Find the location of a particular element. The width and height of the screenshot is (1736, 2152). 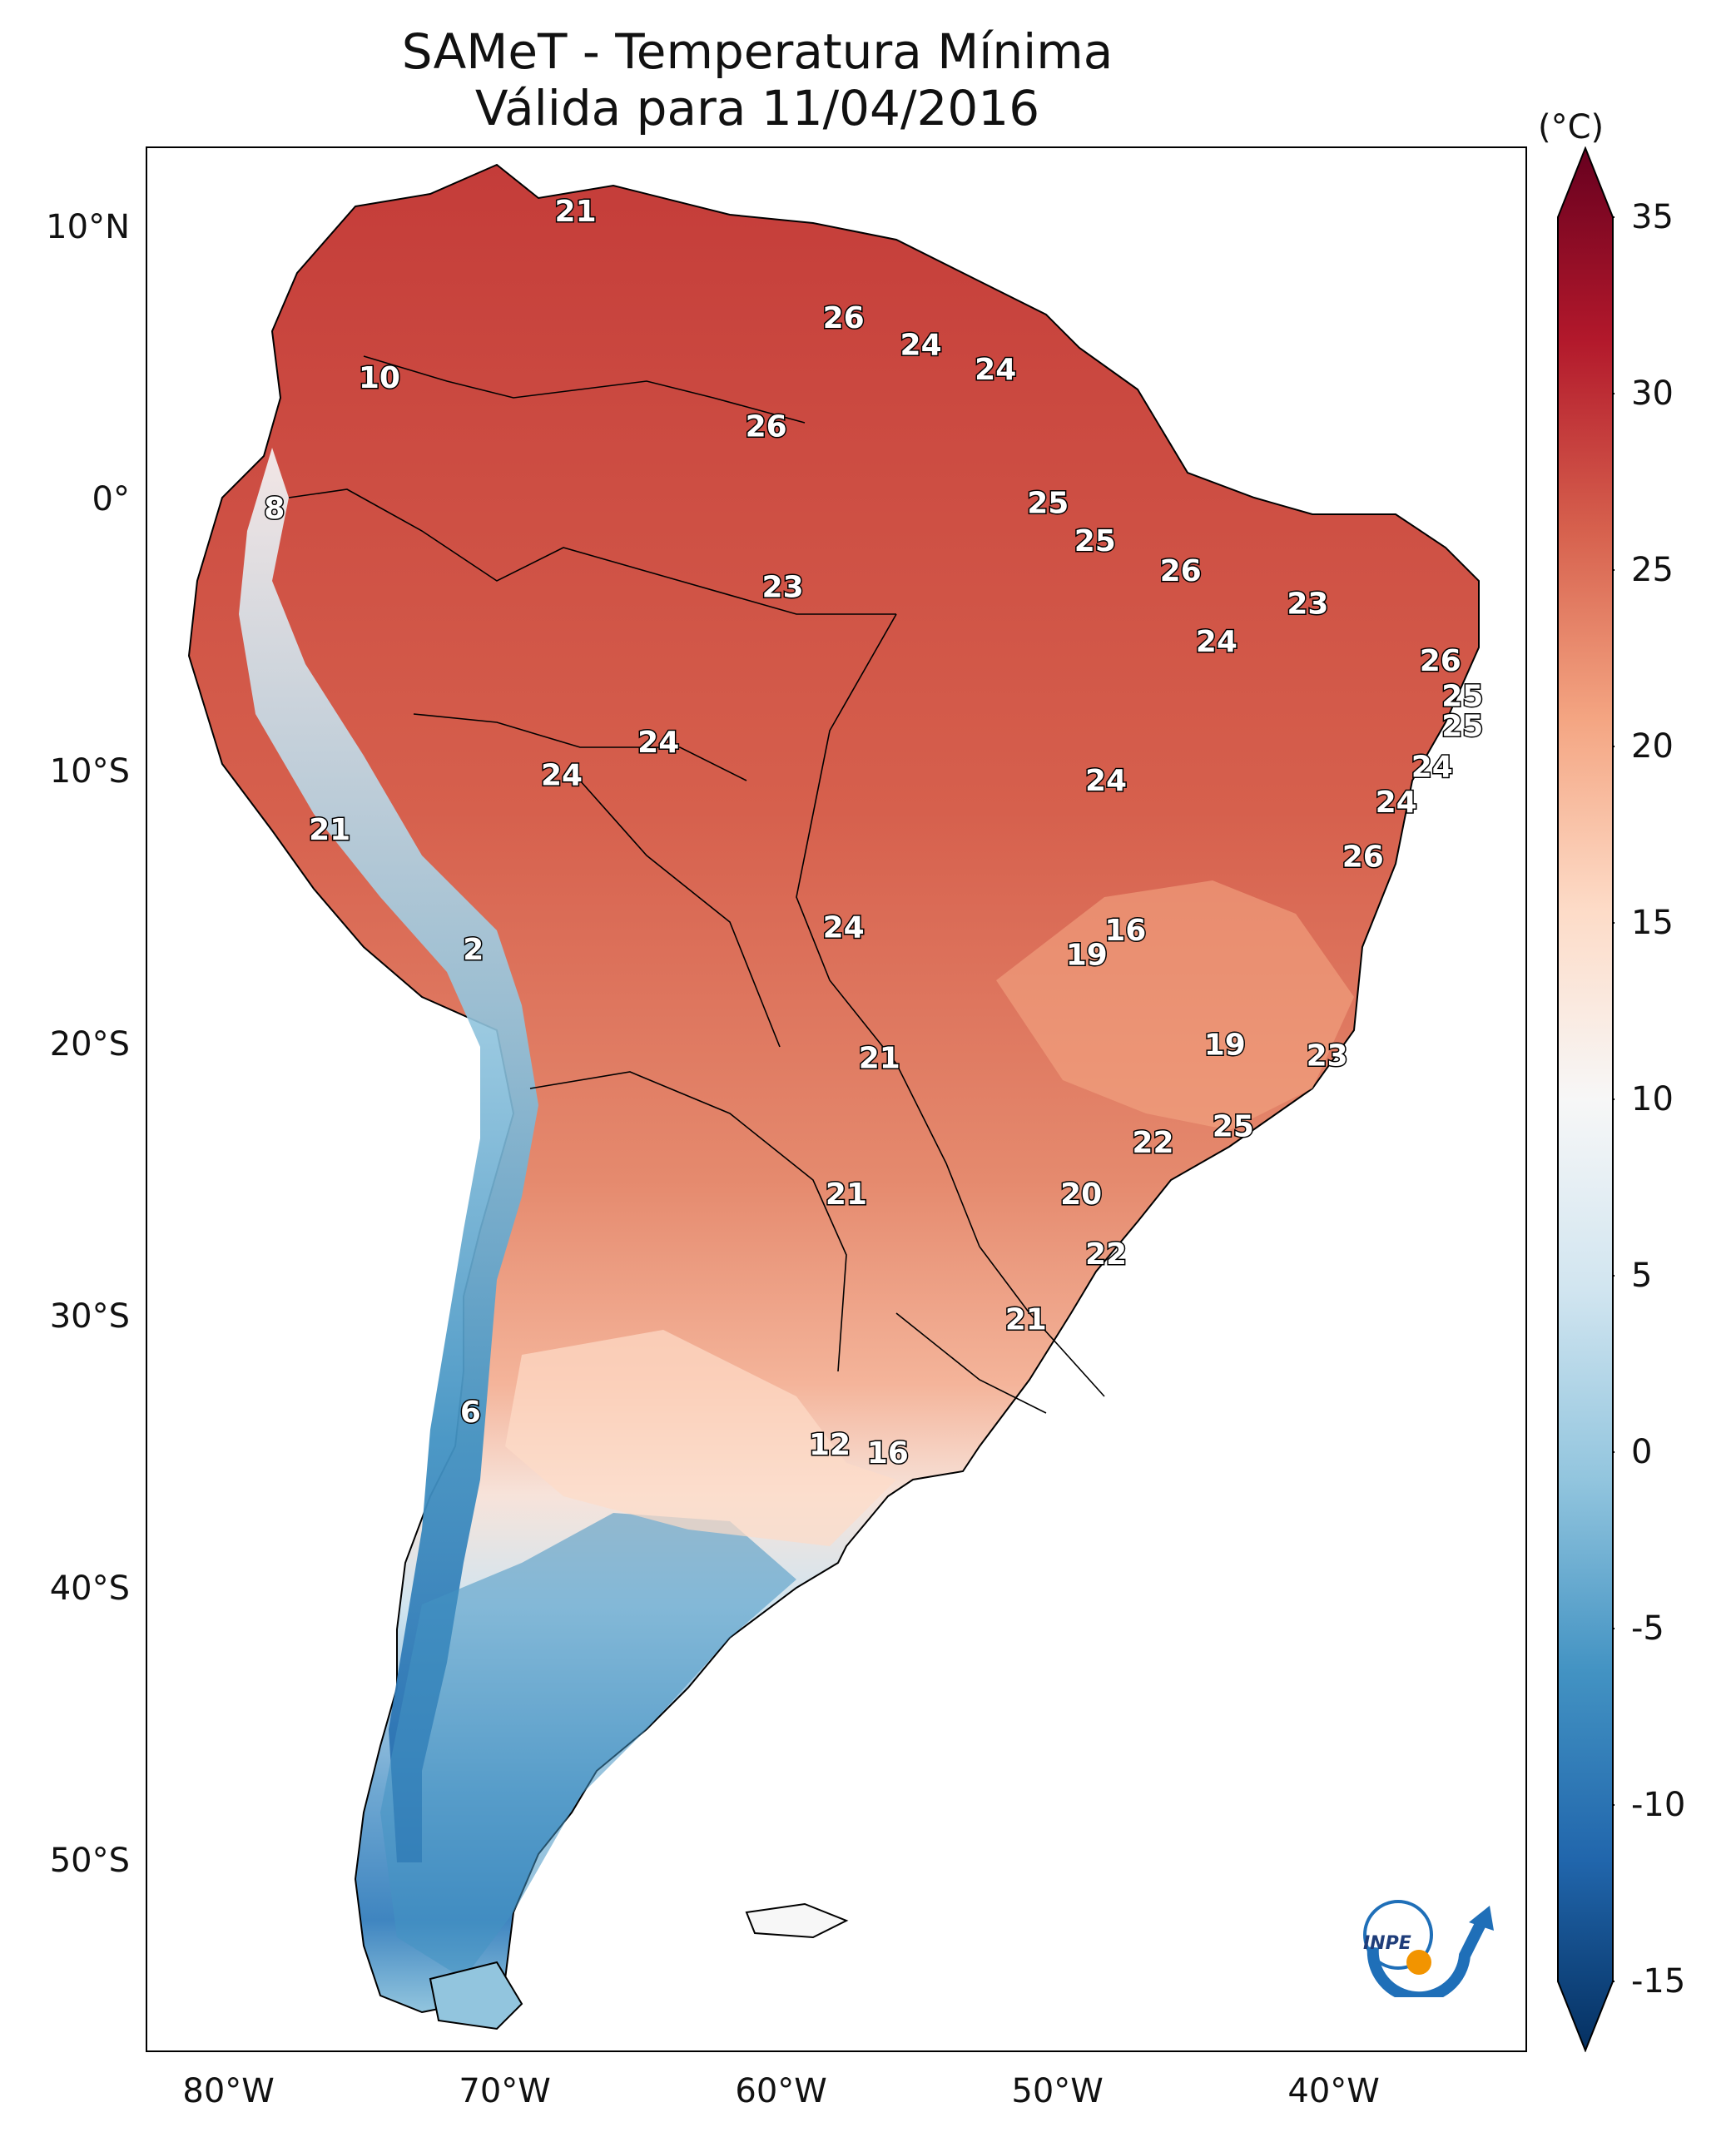

logo-circle-icon is located at coordinates (1398, 1935).